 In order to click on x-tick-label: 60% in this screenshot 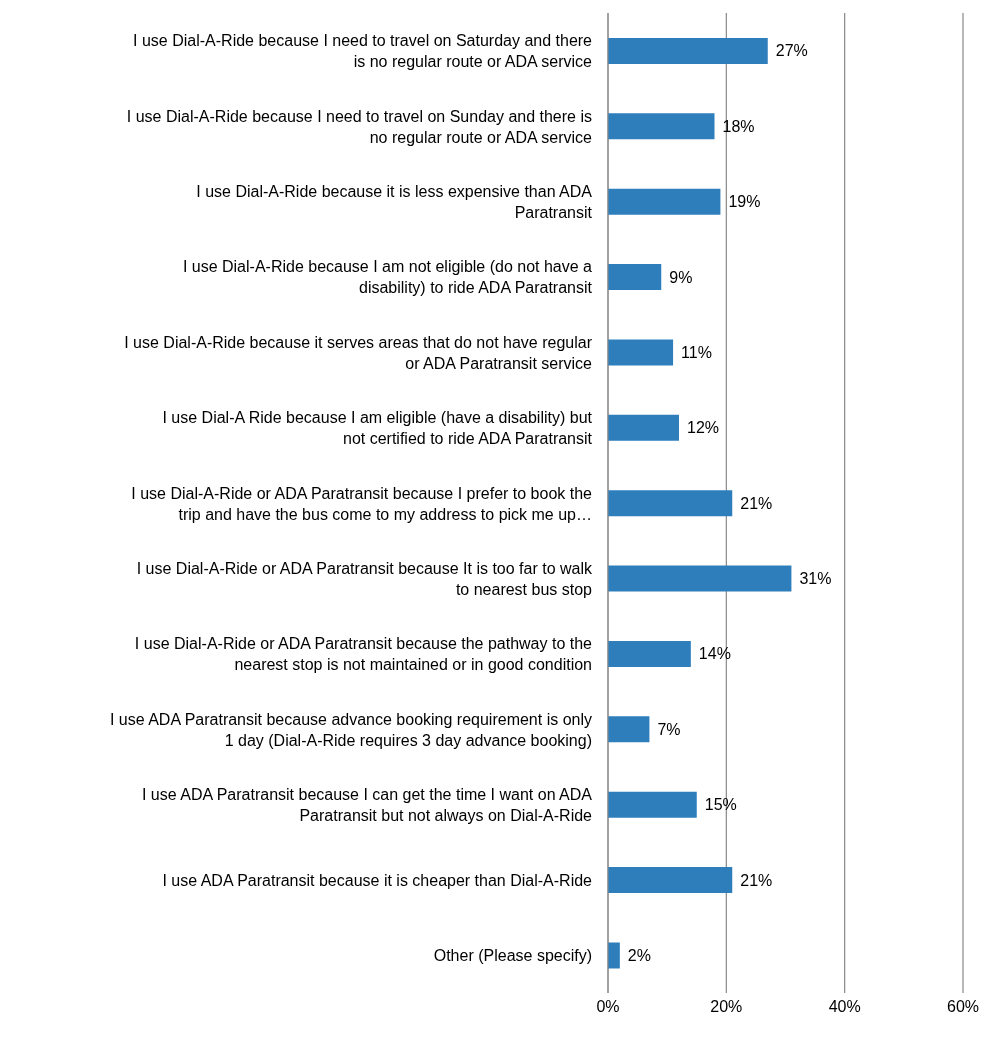, I will do `click(963, 1007)`.